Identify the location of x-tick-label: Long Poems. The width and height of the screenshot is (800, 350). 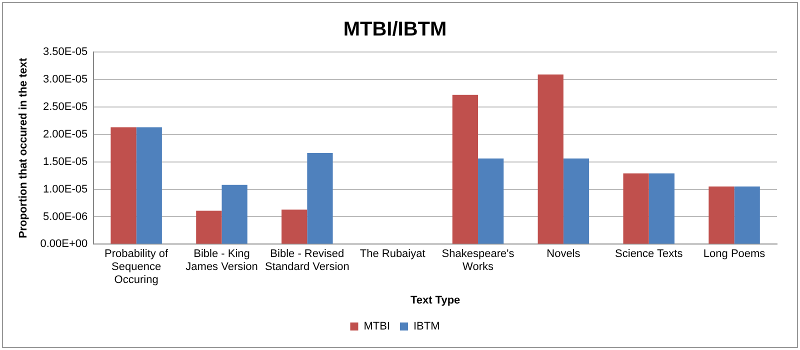
(734, 254).